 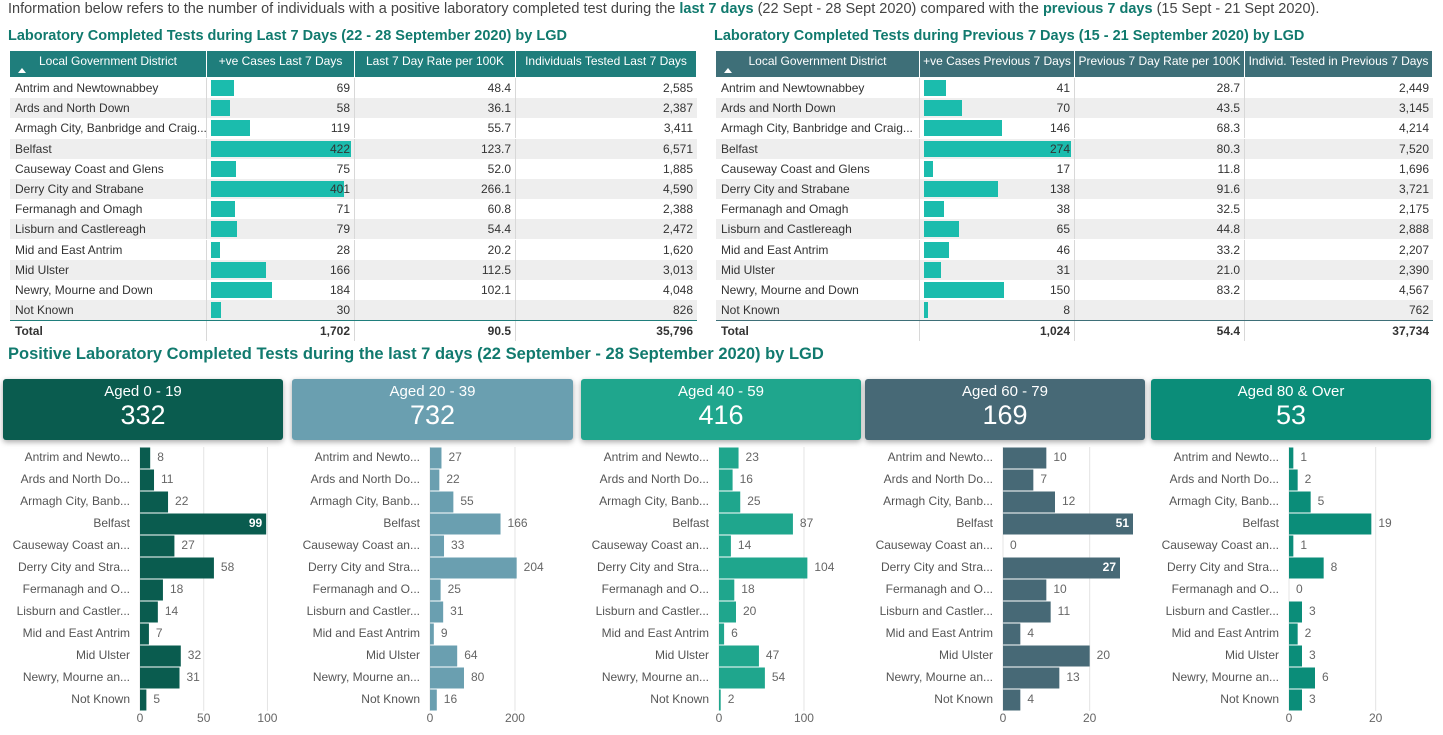 I want to click on value-label: 11, so click(x=167, y=479).